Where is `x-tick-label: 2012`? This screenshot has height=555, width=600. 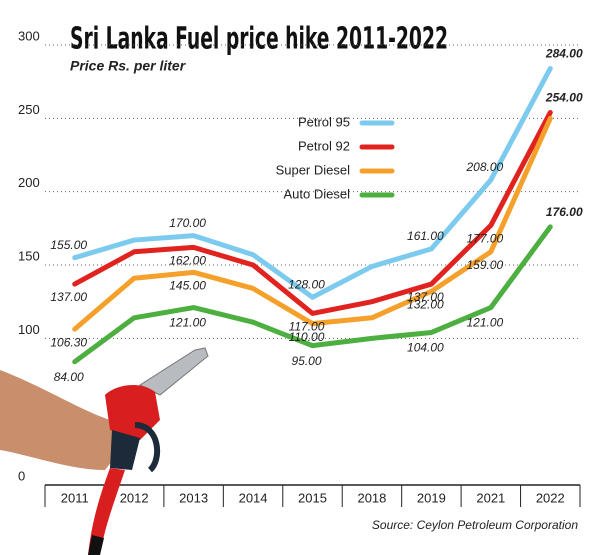 x-tick-label: 2012 is located at coordinates (134, 497).